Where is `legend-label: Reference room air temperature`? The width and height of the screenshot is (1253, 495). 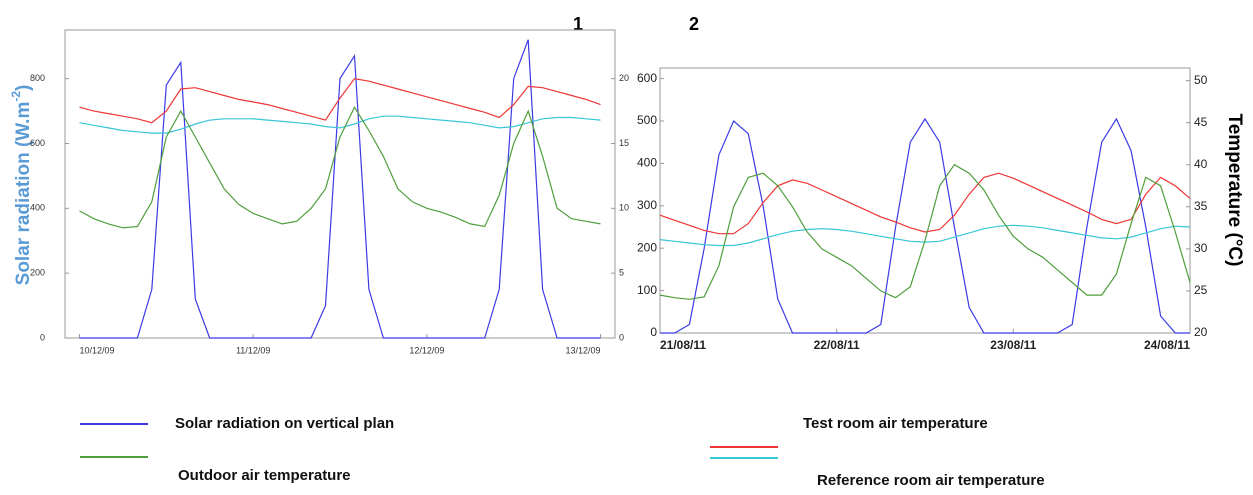
legend-label: Reference room air temperature is located at coordinates (931, 480).